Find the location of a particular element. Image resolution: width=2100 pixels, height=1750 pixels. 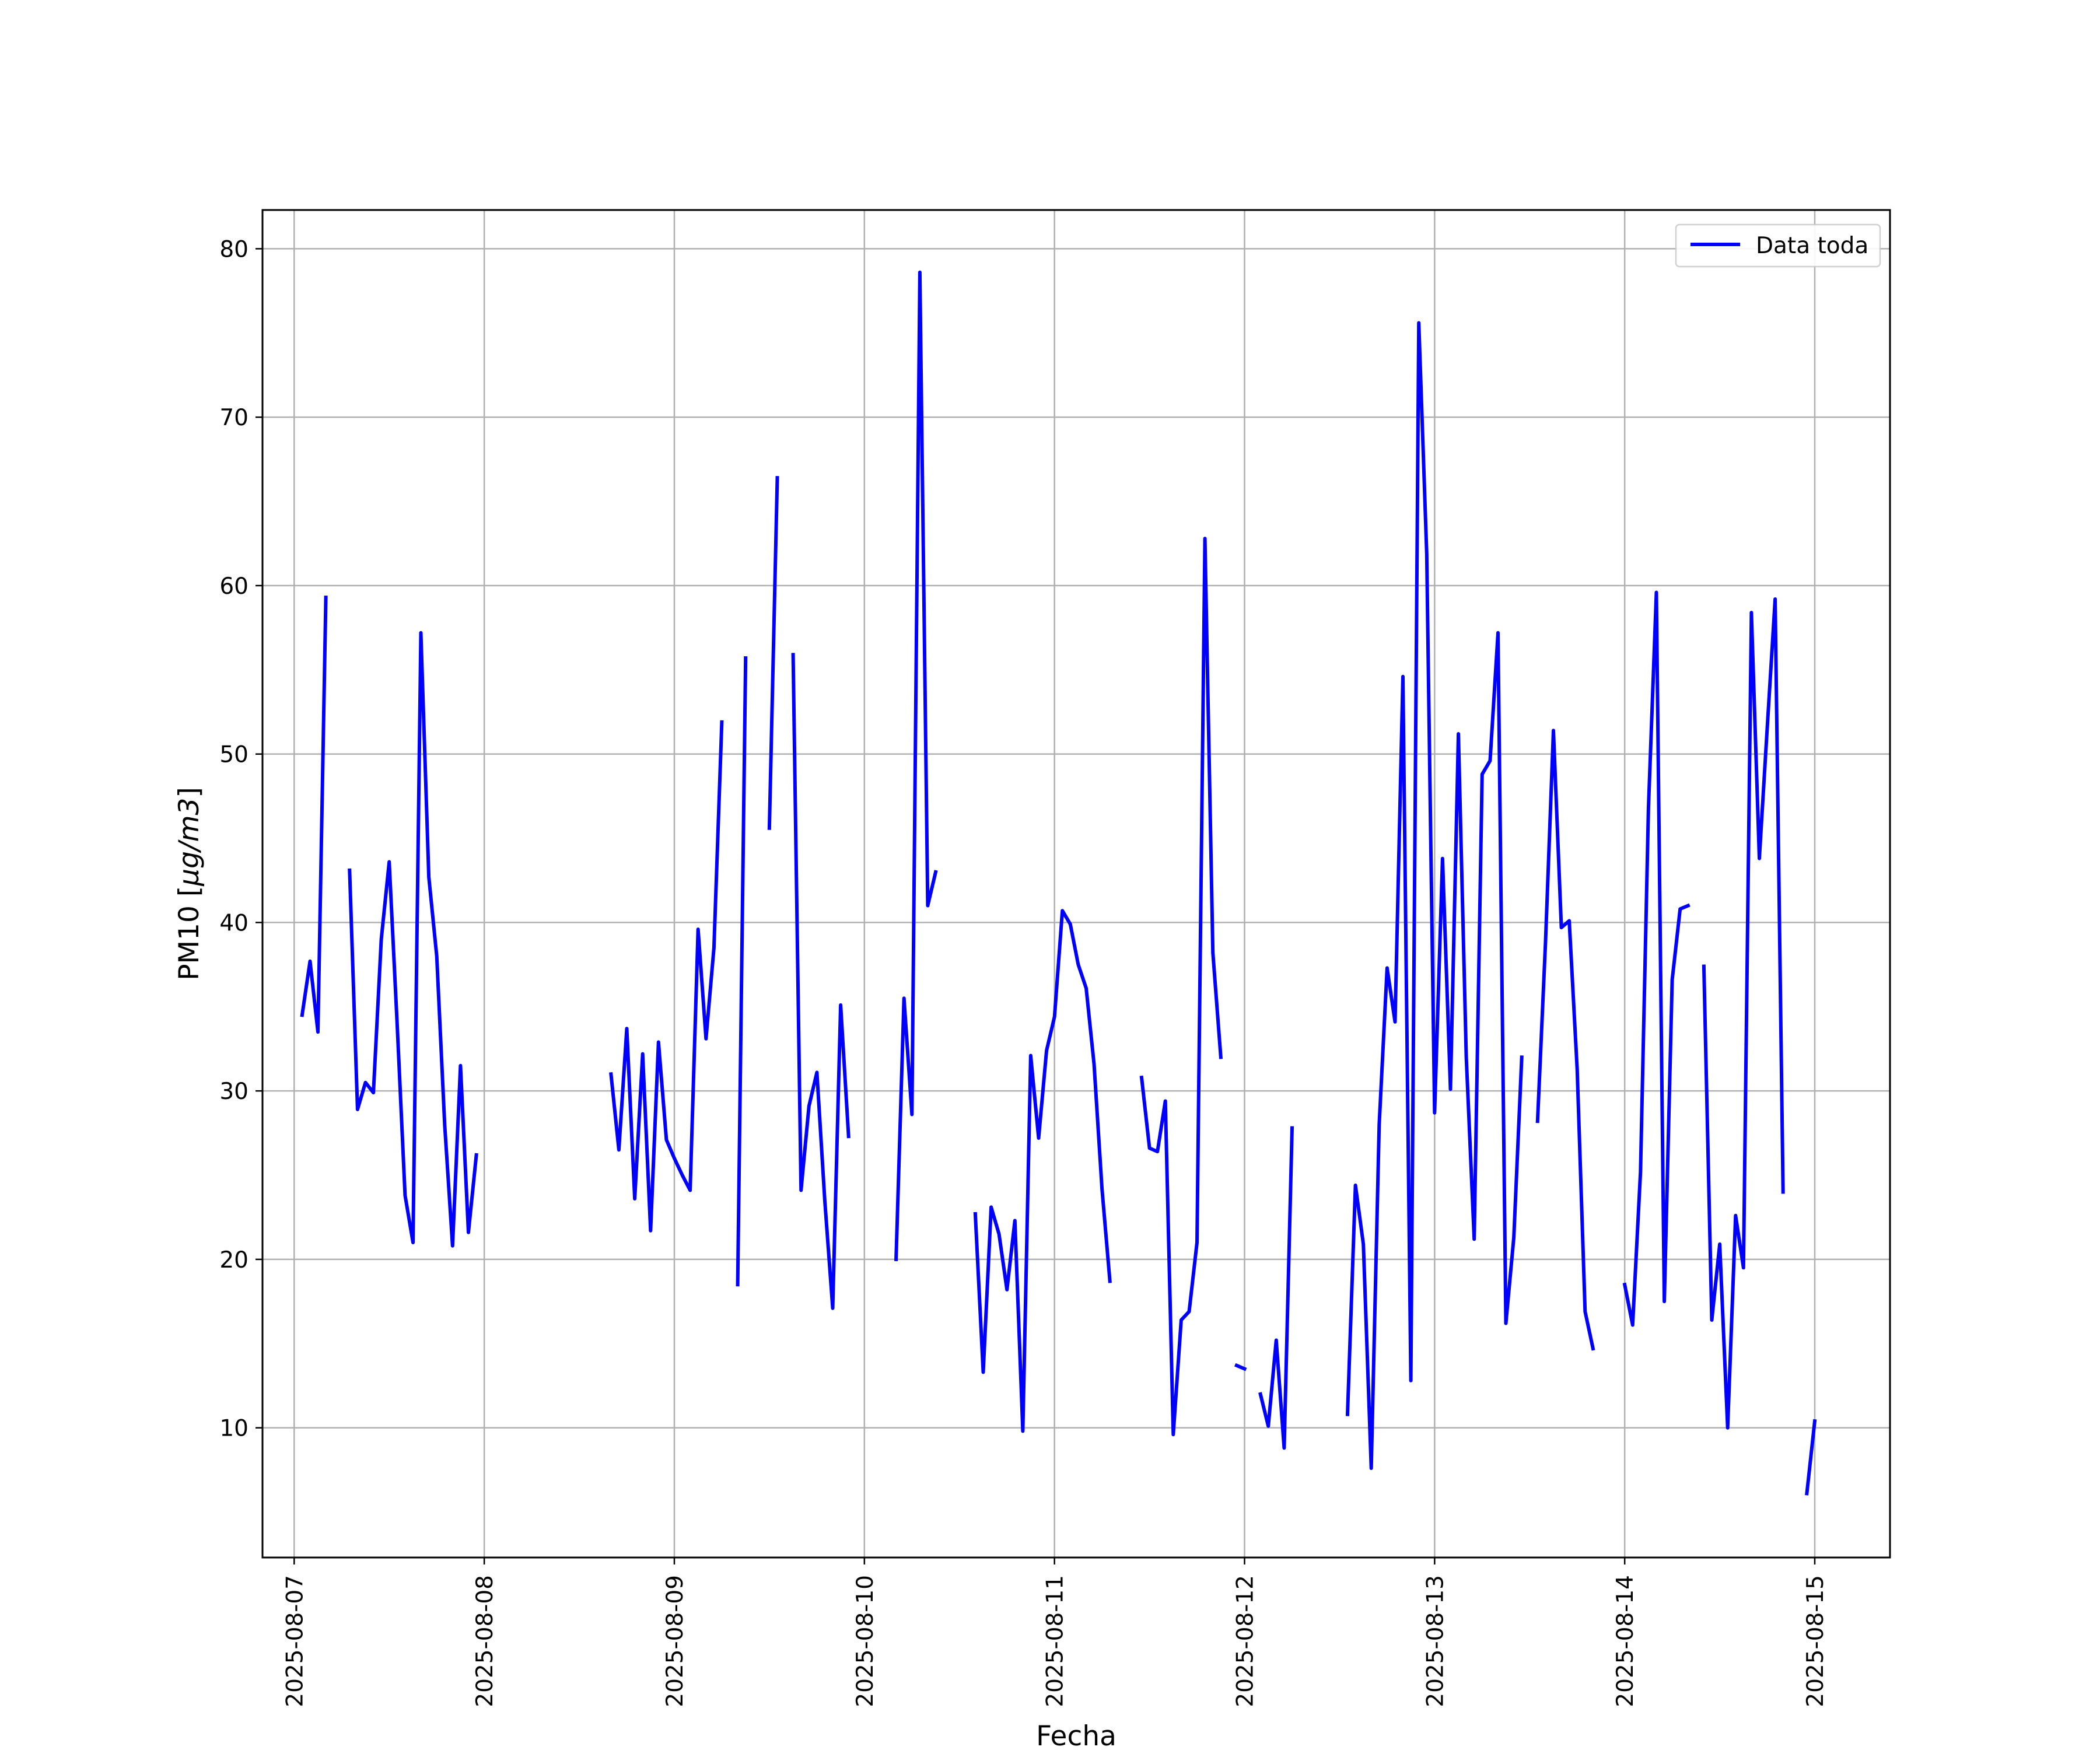

legend-box is located at coordinates (1778, 245).